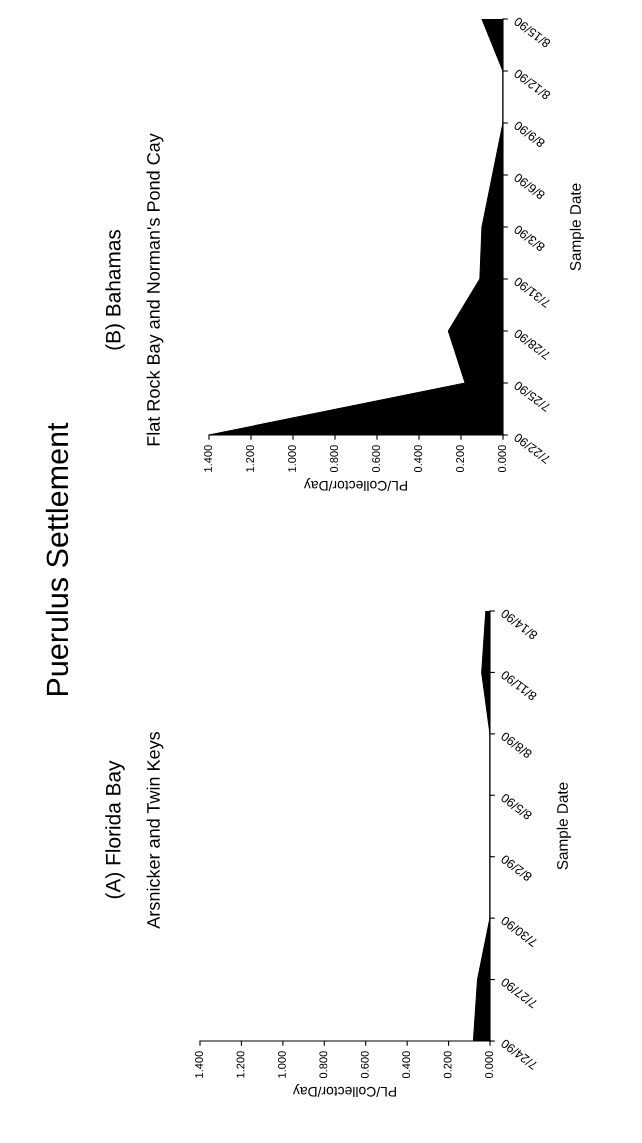 Image resolution: width=642 pixels, height=1143 pixels. Describe the element at coordinates (115, 829) in the screenshot. I see `text: (A) Florida Bay` at that location.